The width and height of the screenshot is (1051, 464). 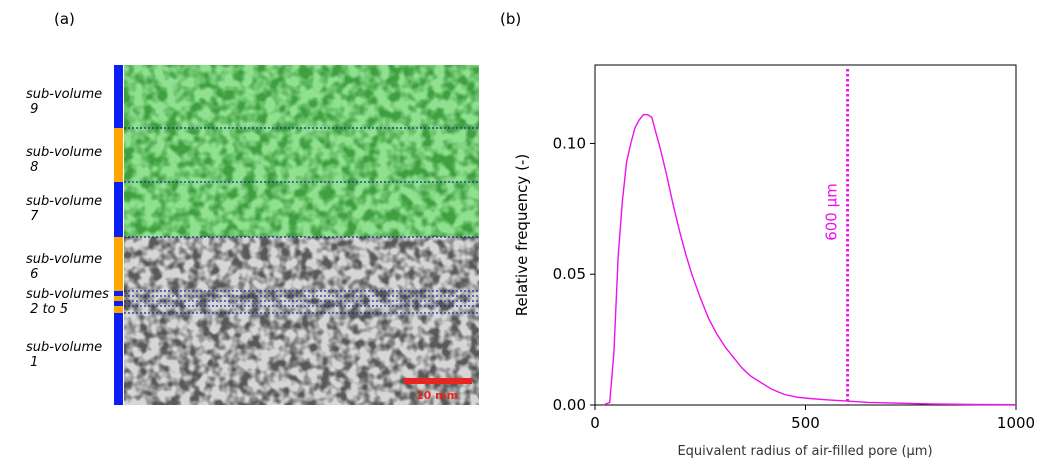 I want to click on threshold-label: 600 μm, so click(x=832, y=212).